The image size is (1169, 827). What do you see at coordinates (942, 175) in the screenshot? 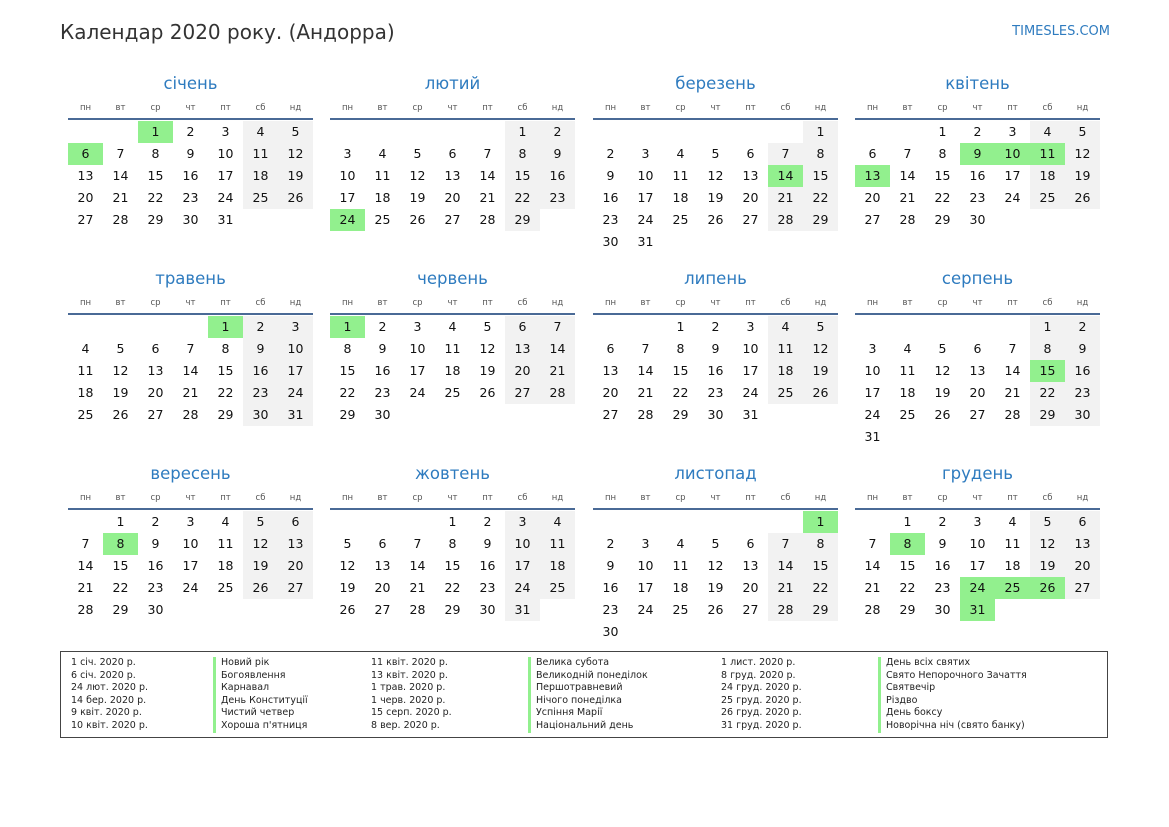
I see `day-cell: 15` at bounding box center [942, 175].